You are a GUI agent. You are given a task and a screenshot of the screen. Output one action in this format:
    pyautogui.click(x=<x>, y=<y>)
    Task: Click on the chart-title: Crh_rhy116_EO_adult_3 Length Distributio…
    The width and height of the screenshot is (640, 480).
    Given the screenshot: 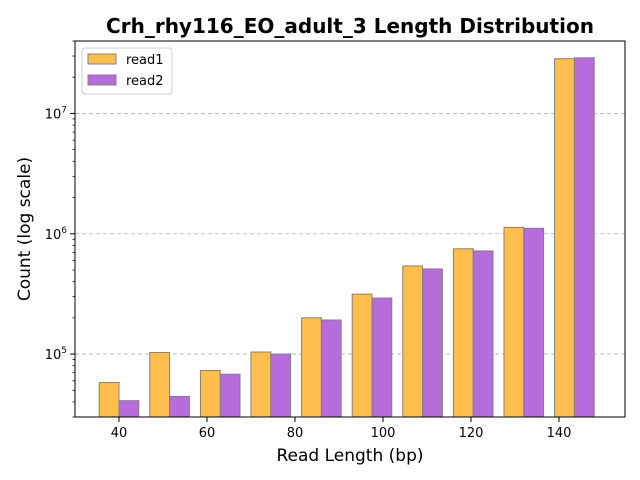 What is the action you would take?
    pyautogui.click(x=350, y=26)
    